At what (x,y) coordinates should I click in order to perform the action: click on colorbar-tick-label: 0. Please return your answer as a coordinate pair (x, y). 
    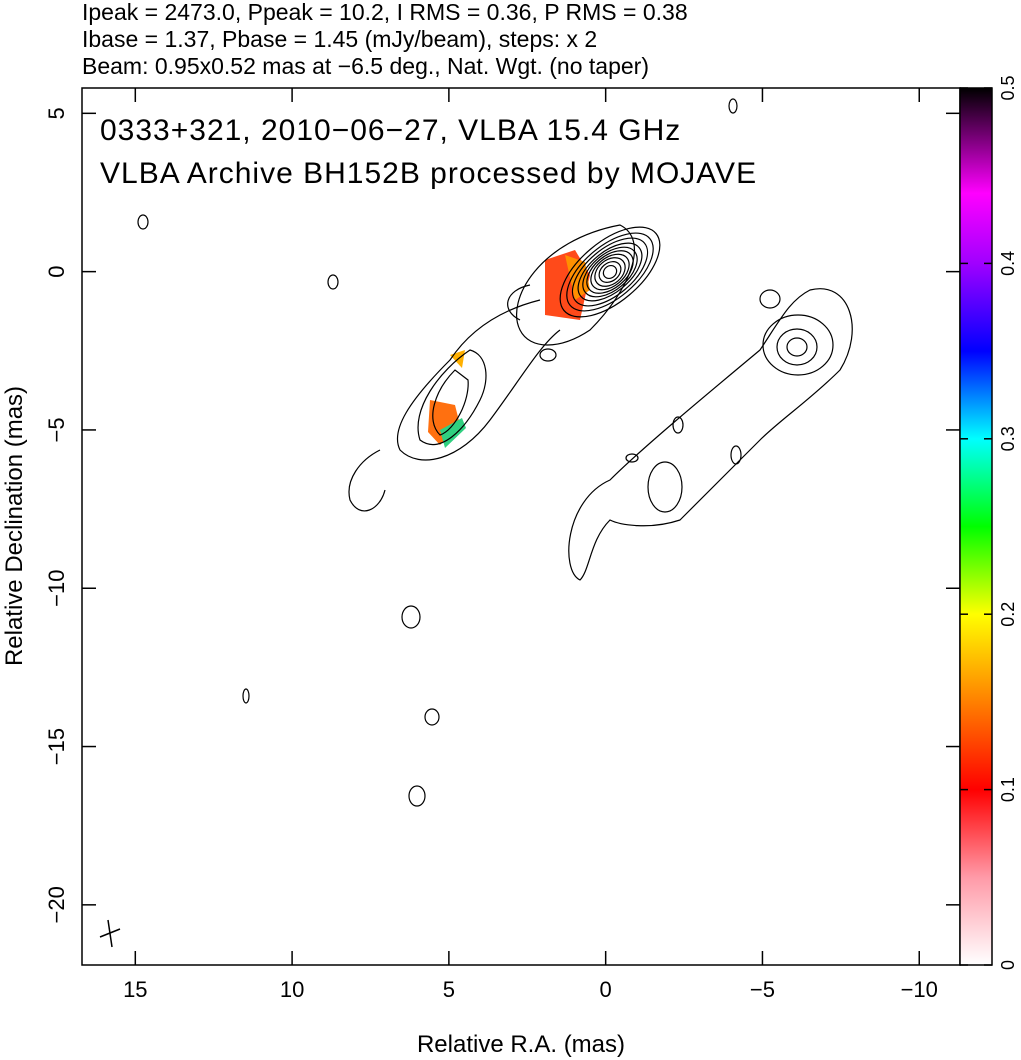
    Looking at the image, I should click on (1008, 965).